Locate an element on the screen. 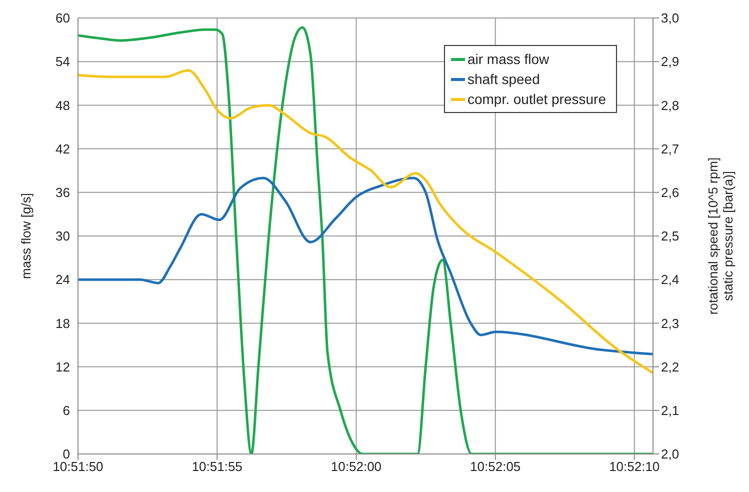 Image resolution: width=749 pixels, height=492 pixels. y2-tick-label: 2,8 is located at coordinates (670, 105).